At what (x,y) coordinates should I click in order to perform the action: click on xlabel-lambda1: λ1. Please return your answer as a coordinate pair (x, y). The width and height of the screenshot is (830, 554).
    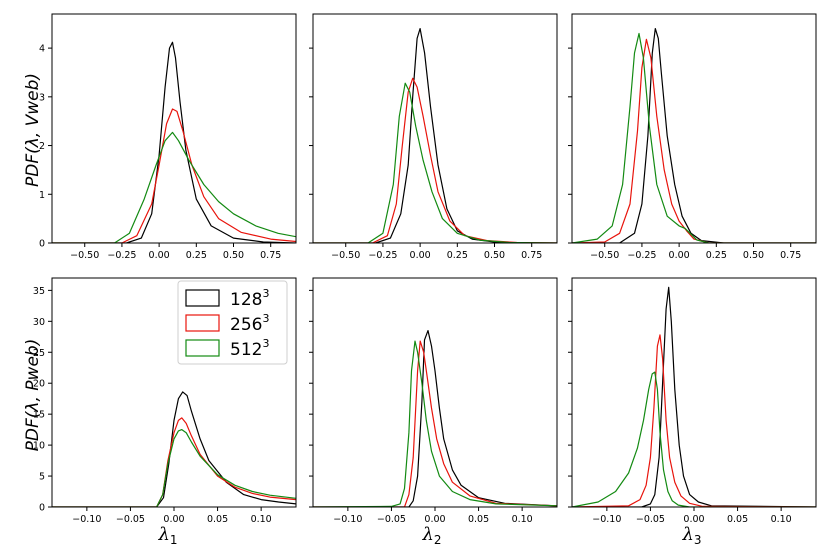
    Looking at the image, I should click on (167, 535).